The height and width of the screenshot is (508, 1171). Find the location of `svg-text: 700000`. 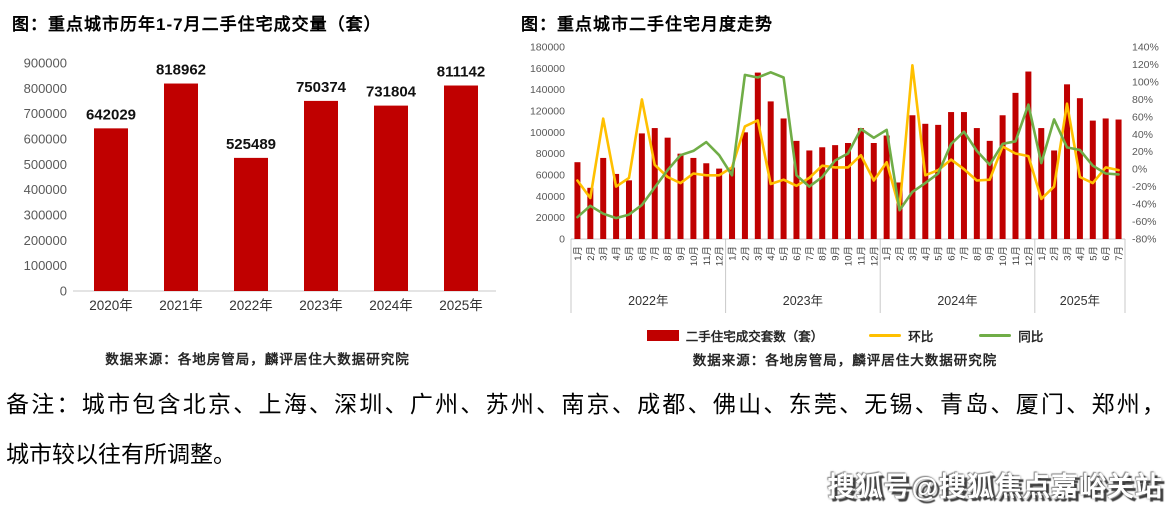

svg-text: 700000 is located at coordinates (45, 113).